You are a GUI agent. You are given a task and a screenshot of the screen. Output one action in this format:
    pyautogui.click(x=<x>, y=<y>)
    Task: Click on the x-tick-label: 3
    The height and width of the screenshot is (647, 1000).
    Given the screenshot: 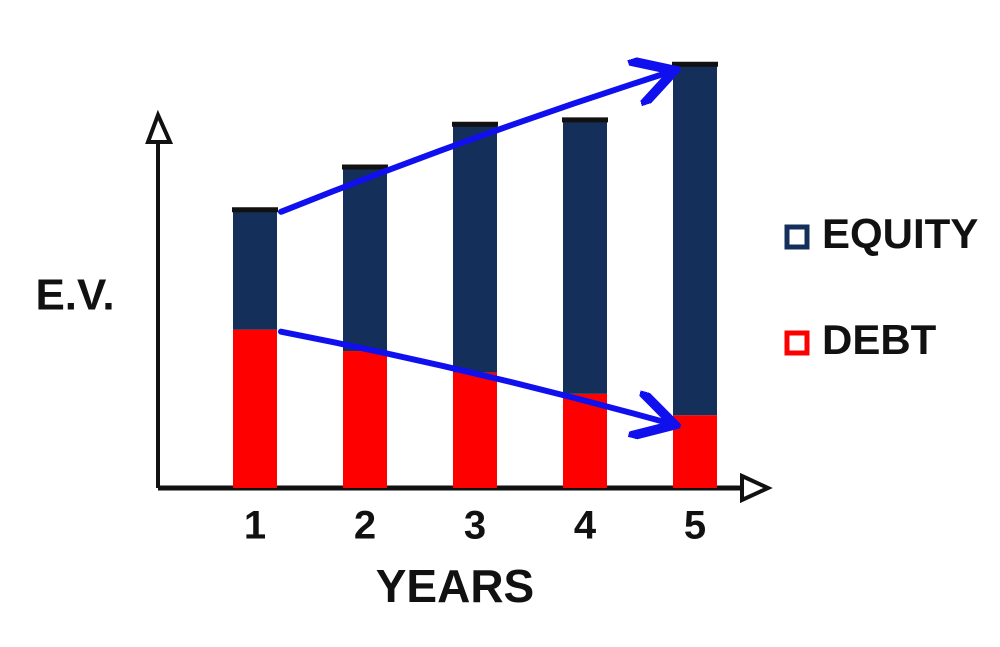 What is the action you would take?
    pyautogui.click(x=475, y=526)
    